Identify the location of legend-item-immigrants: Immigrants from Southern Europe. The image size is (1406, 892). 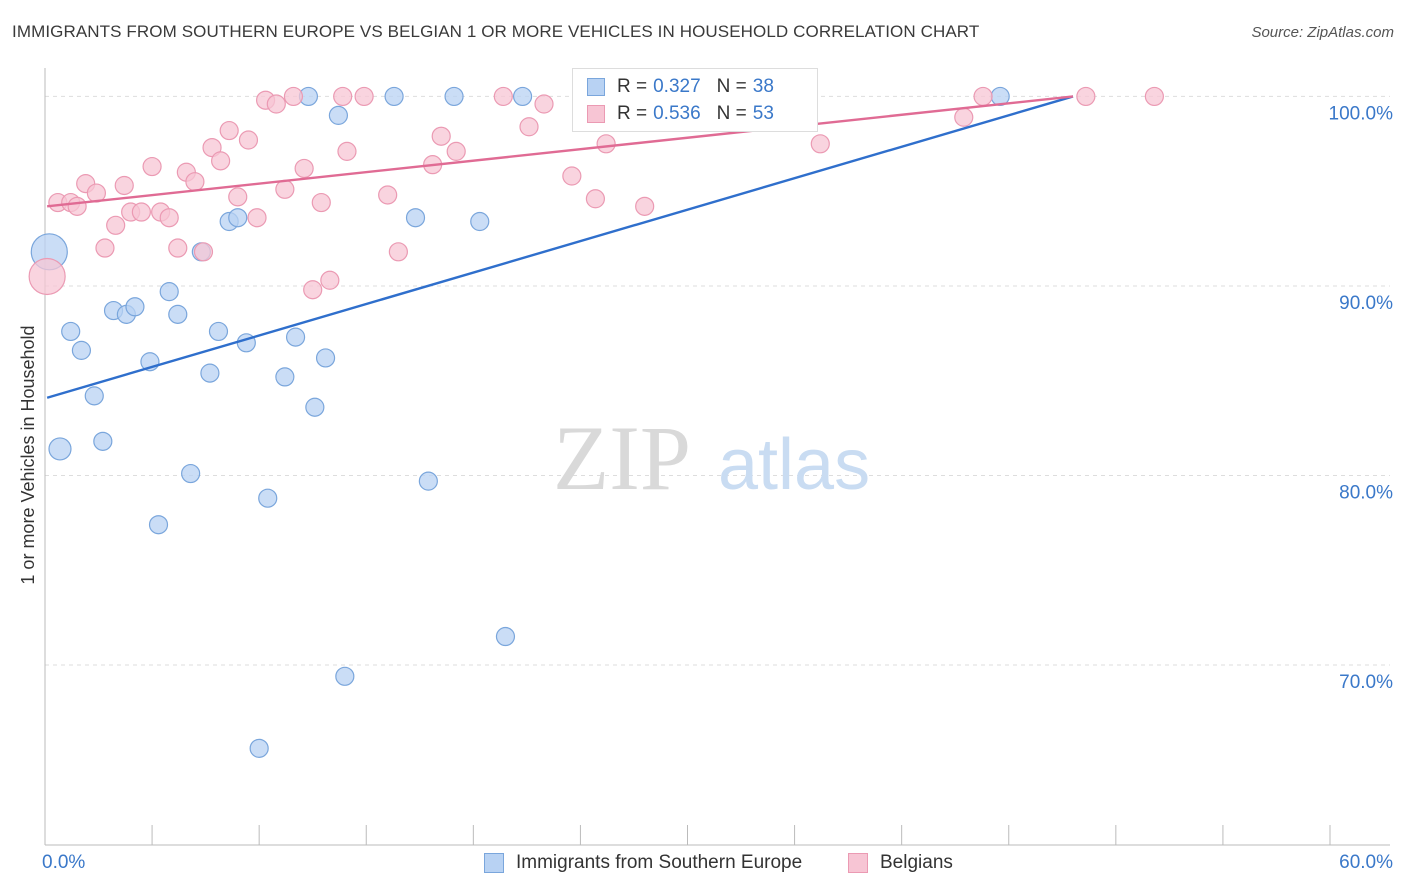
(643, 863).